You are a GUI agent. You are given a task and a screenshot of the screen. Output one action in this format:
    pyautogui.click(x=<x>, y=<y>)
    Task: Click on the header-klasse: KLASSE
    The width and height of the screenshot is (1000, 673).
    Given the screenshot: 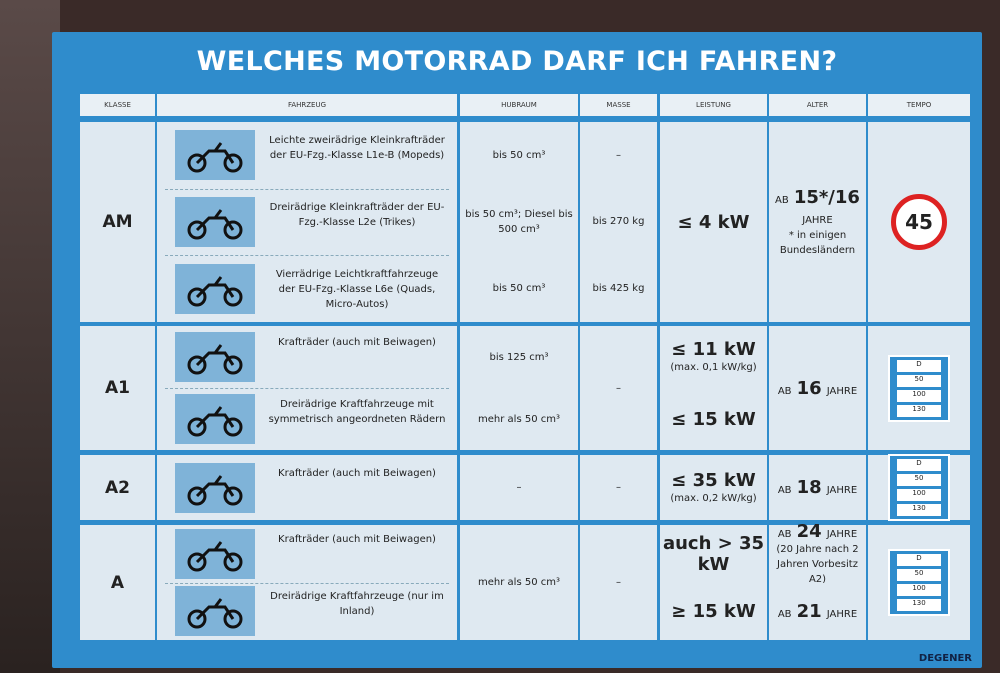 What is the action you would take?
    pyautogui.click(x=117, y=105)
    